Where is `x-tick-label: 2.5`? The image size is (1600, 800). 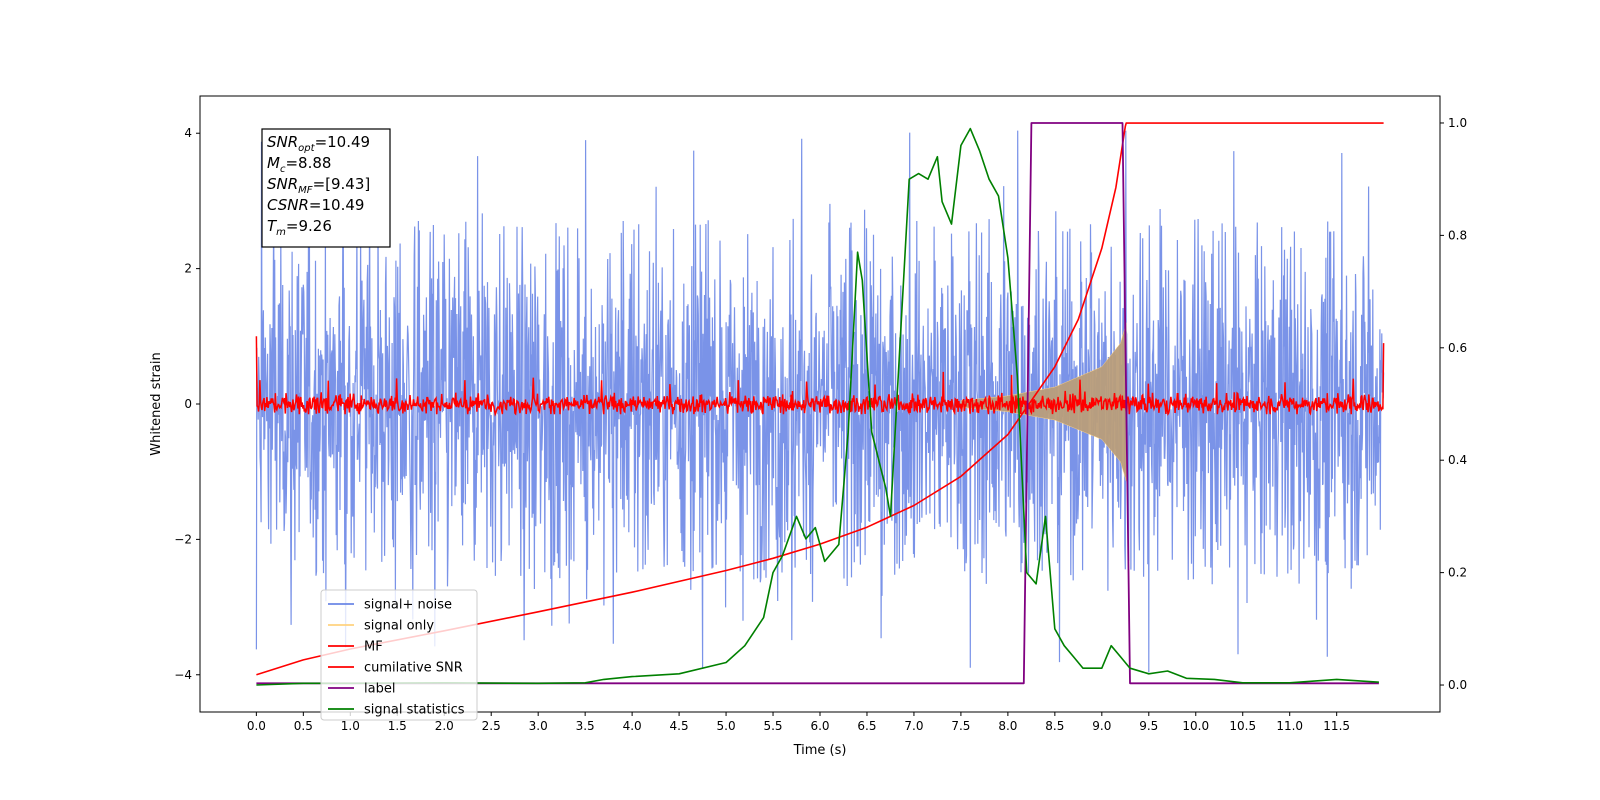
x-tick-label: 2.5 is located at coordinates (491, 726).